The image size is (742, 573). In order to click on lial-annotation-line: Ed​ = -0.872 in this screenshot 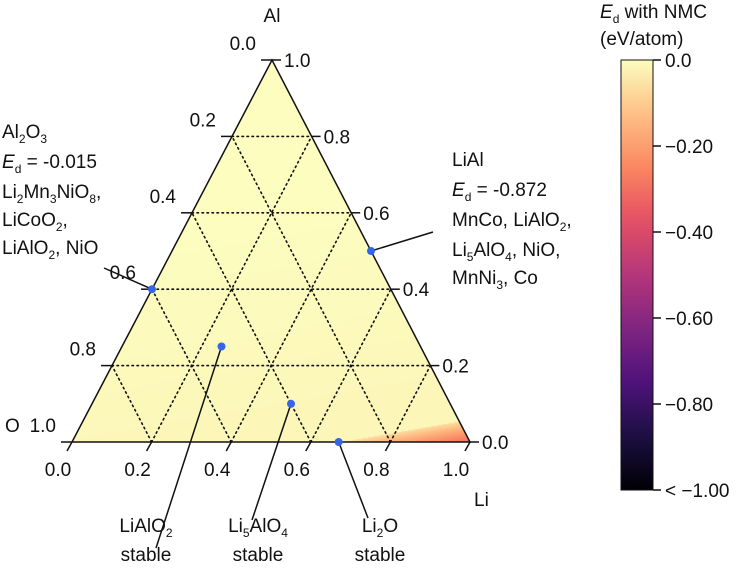, I will do `click(499, 192)`.